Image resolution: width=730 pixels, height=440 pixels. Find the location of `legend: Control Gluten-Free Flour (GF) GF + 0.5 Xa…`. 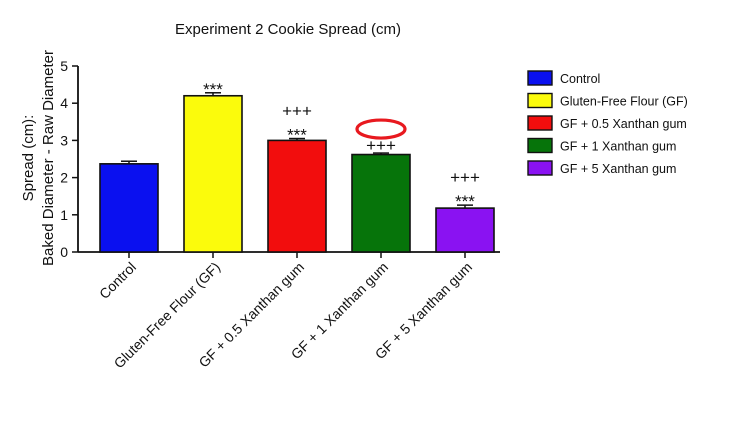

legend: Control Gluten-Free Flour (GF) GF + 0.5 Xa… is located at coordinates (607, 123).